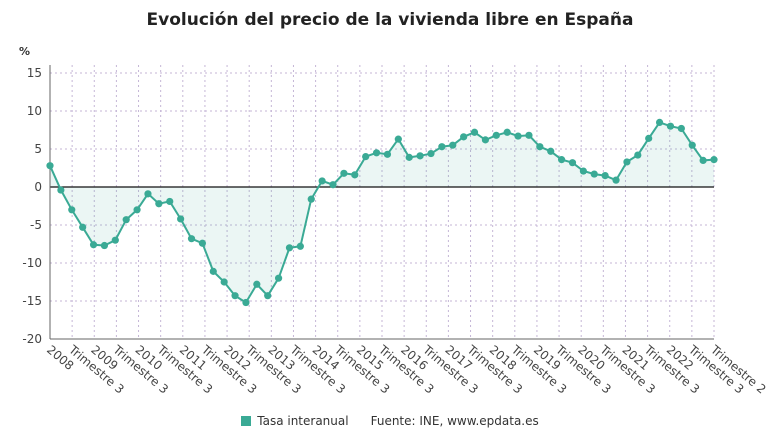 This screenshot has width=780, height=440. What do you see at coordinates (38, 187) in the screenshot?
I see `y-tick-label: 0` at bounding box center [38, 187].